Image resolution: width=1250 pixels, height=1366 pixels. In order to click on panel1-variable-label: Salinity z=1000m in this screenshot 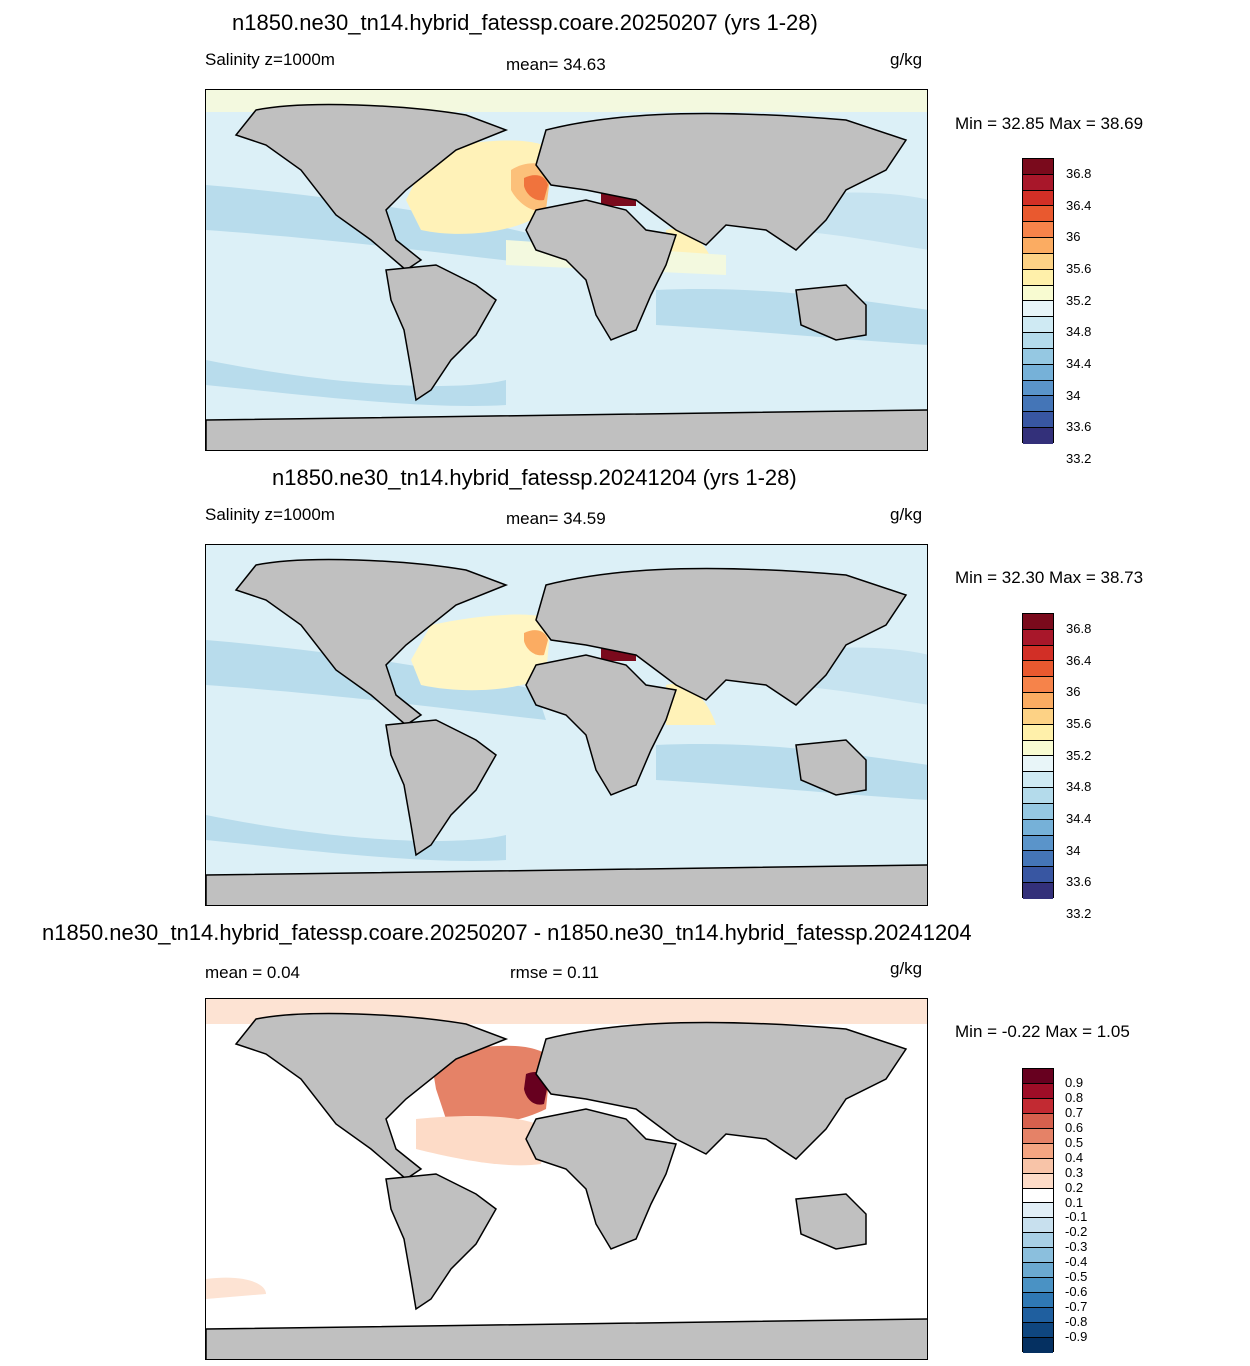, I will do `click(270, 59)`.